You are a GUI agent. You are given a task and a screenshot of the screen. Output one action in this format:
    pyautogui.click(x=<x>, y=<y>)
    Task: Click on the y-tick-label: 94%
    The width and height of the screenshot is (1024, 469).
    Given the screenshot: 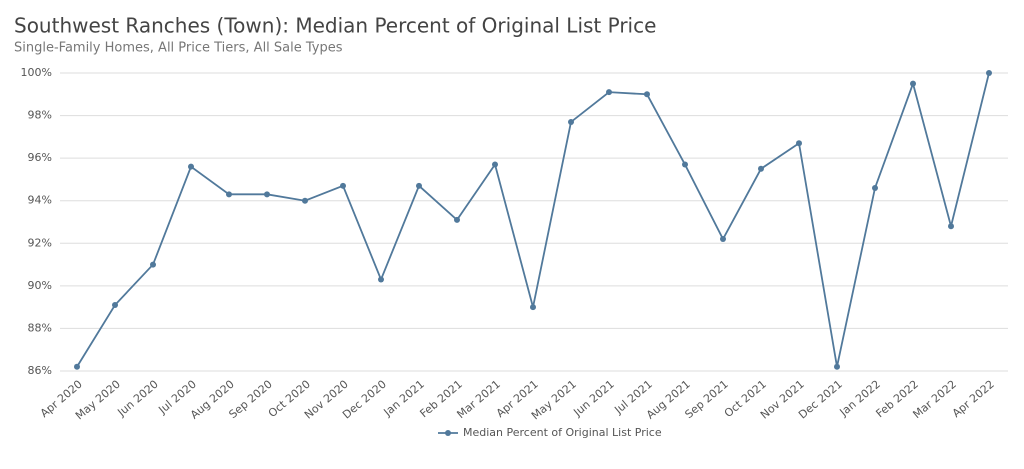 What is the action you would take?
    pyautogui.click(x=40, y=200)
    